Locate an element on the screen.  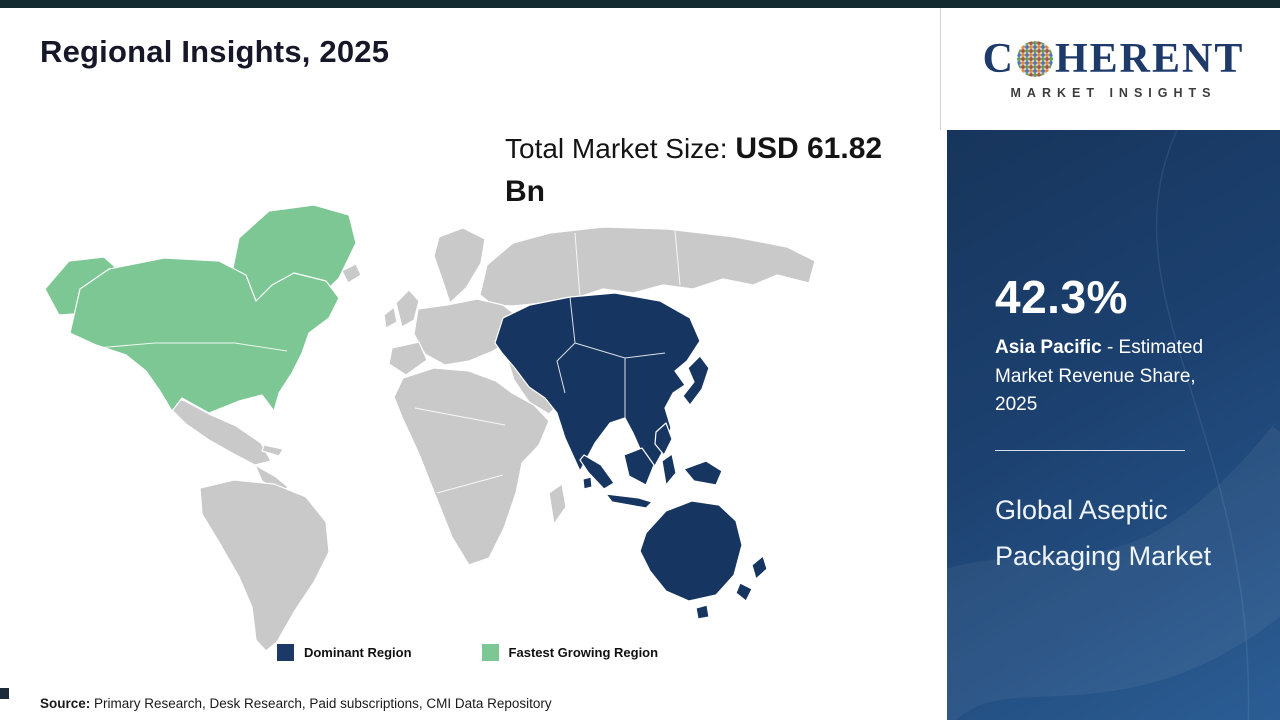
map-border-lines-asia is located at coordinates (611, 357).